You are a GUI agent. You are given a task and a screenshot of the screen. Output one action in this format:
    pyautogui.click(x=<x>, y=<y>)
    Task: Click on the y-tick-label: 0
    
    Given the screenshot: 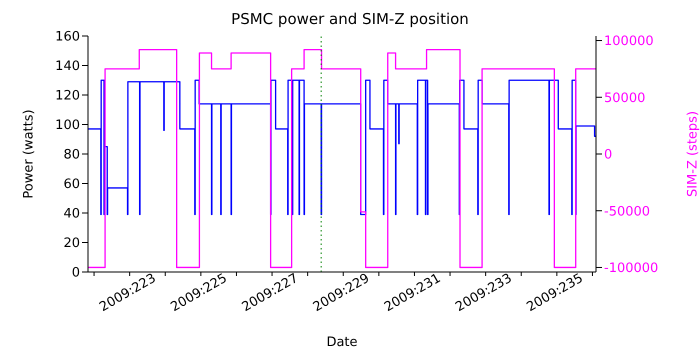 What is the action you would take?
    pyautogui.click(x=76, y=273)
    